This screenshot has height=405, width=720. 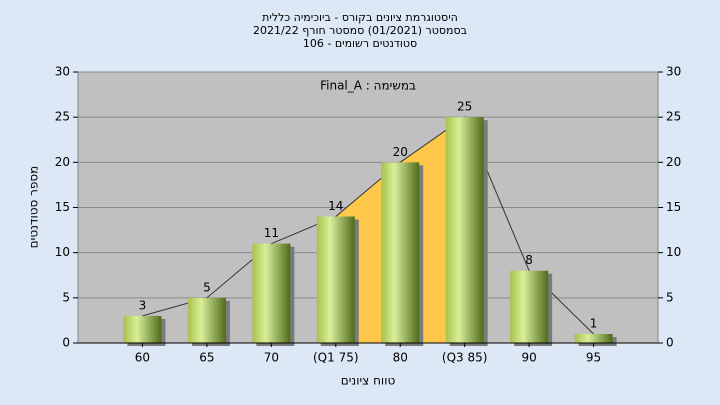 I want to click on value-label: 1, so click(x=594, y=323).